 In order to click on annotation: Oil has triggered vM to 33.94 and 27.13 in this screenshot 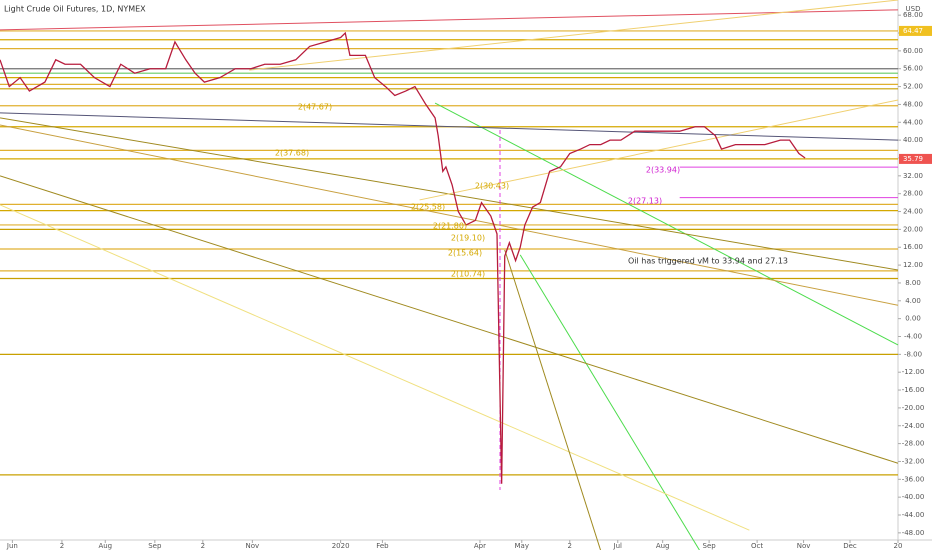, I will do `click(708, 261)`.